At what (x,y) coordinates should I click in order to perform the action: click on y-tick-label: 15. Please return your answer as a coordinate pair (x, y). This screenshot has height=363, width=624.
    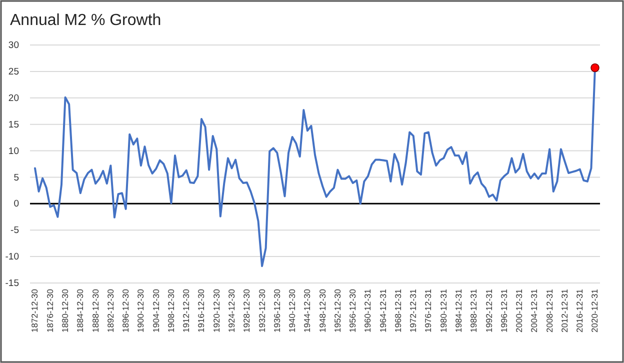
    Looking at the image, I should click on (13, 124).